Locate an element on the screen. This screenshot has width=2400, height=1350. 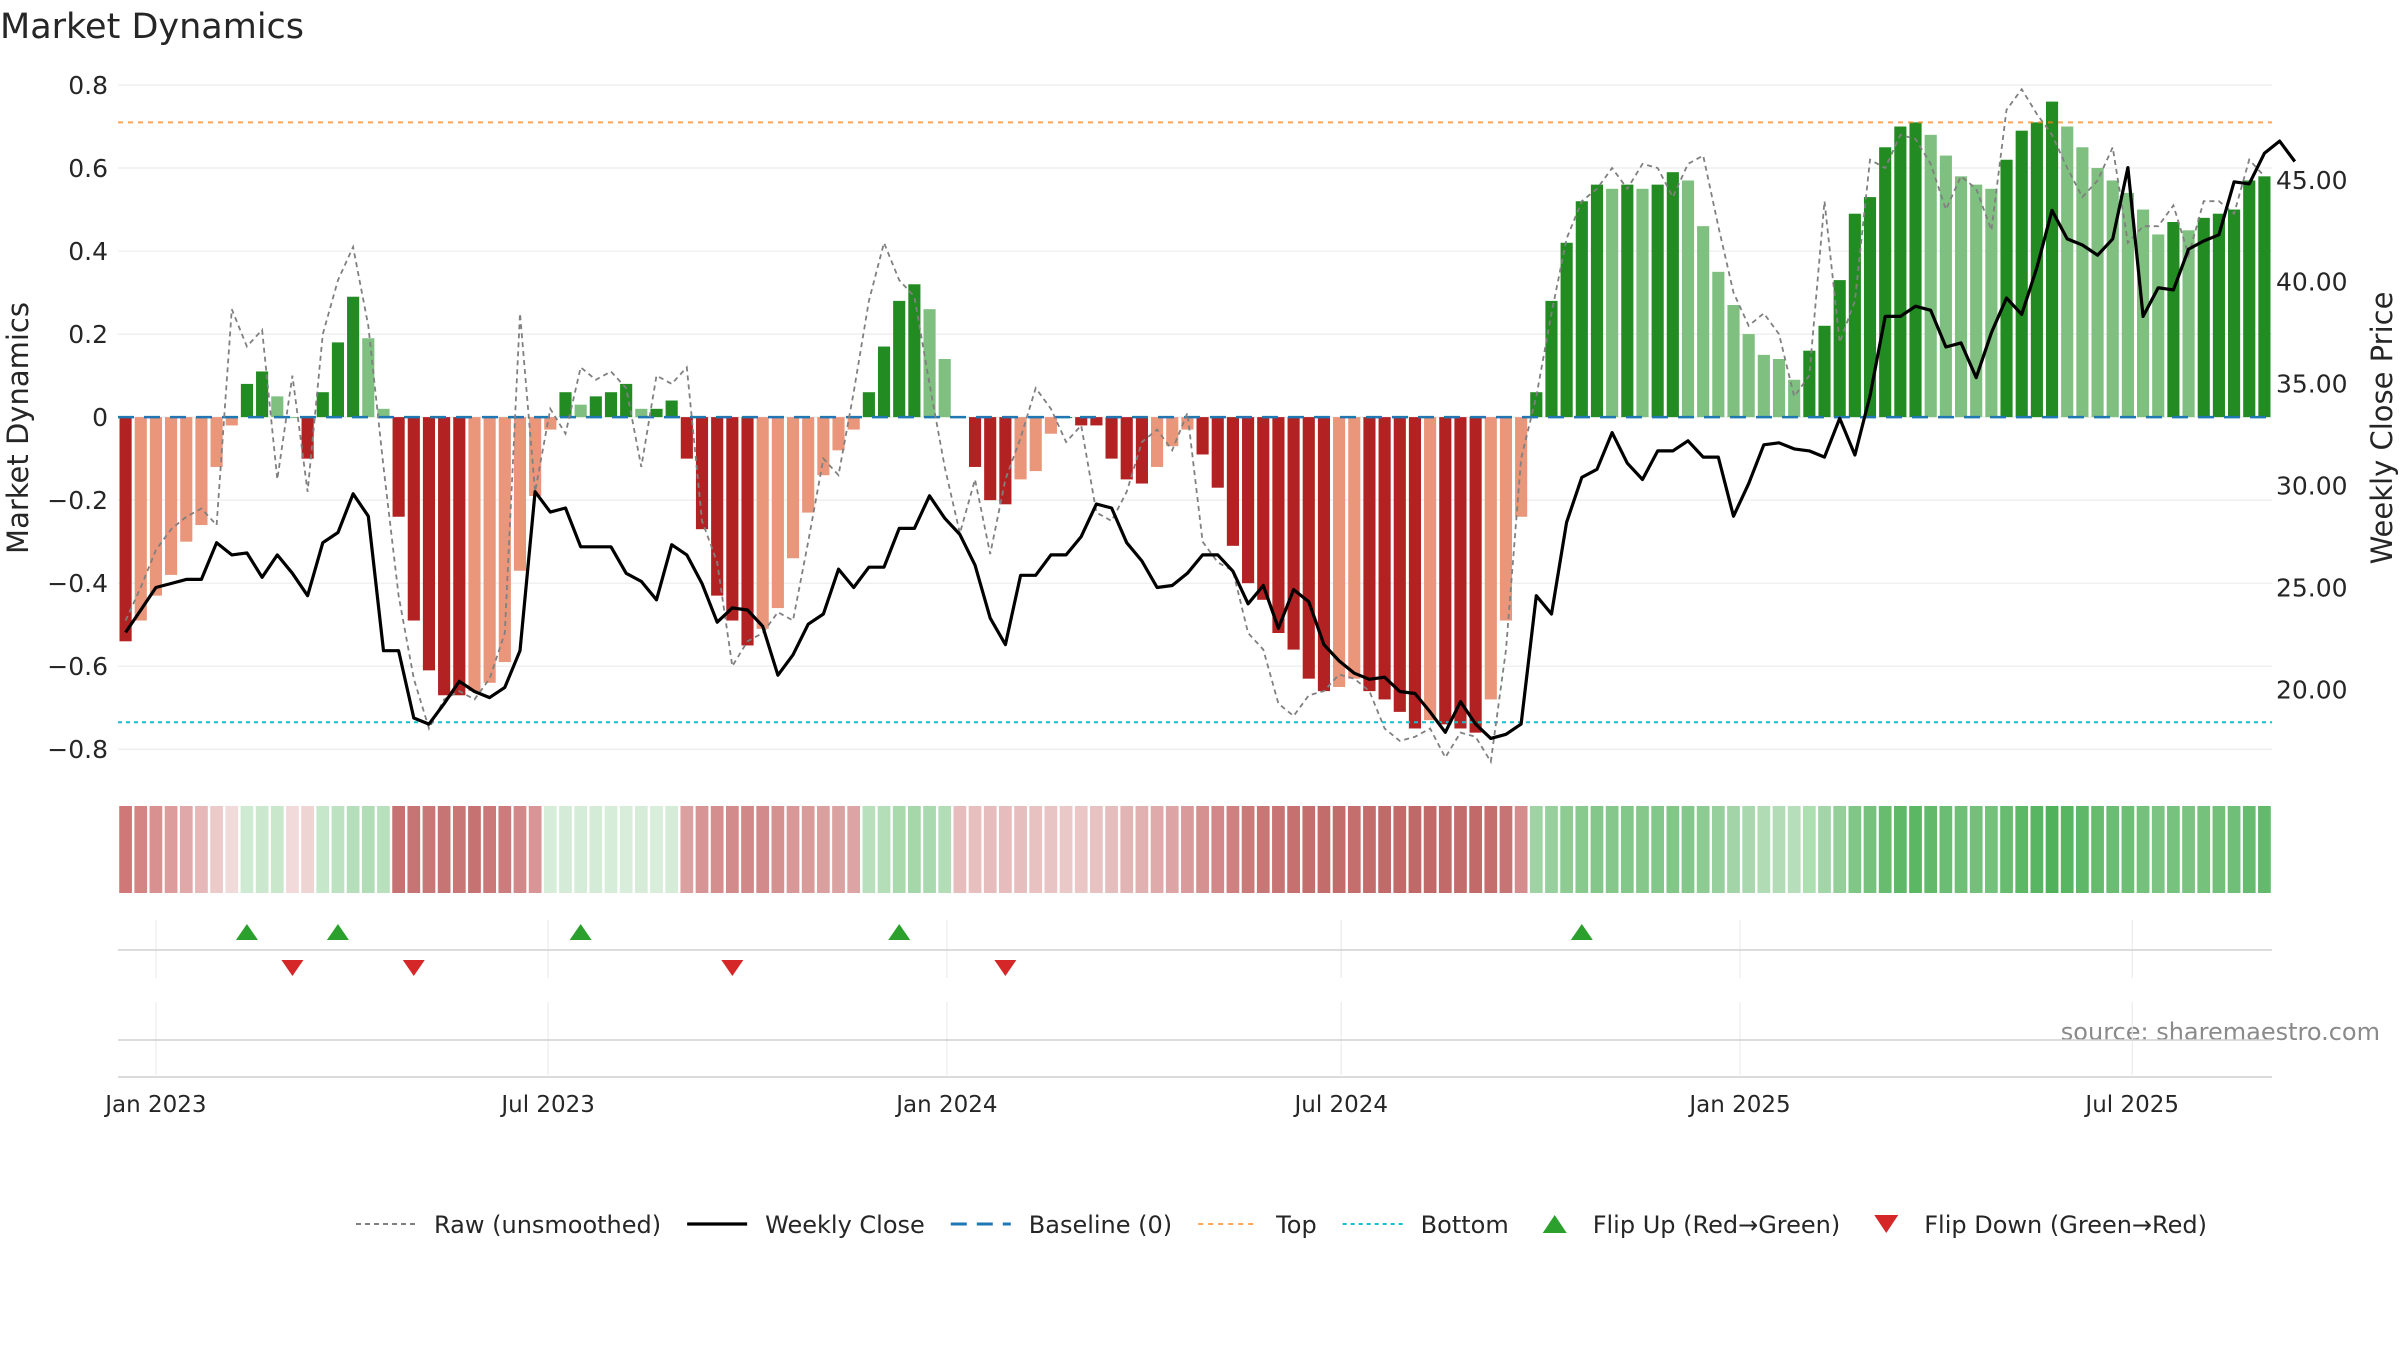
y-tick-label-left: −0.2 is located at coordinates (77, 500).